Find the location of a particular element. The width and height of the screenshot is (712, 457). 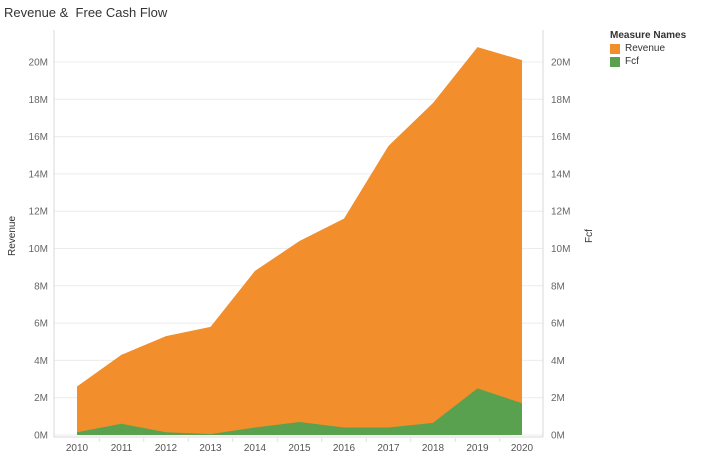

y-axis-left-ticks: 0M 2M 4M 6M 8M 10M 12M 14M 16M 18M 20M is located at coordinates (38, 250).